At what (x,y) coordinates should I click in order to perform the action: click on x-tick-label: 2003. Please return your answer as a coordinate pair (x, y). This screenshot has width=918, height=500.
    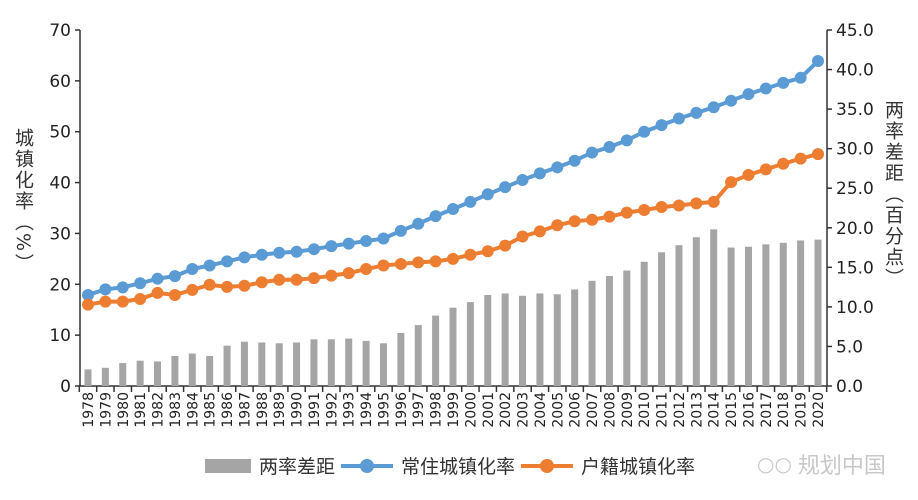
    Looking at the image, I should click on (524, 410).